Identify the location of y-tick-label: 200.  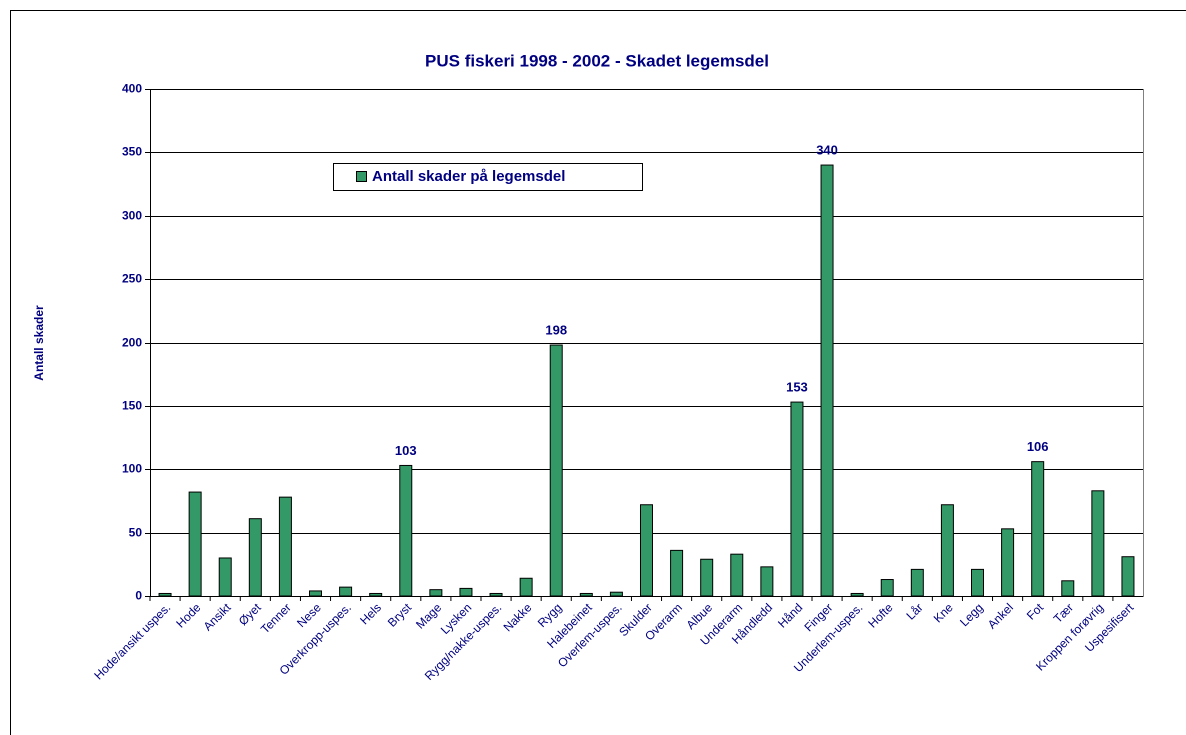
(132, 343).